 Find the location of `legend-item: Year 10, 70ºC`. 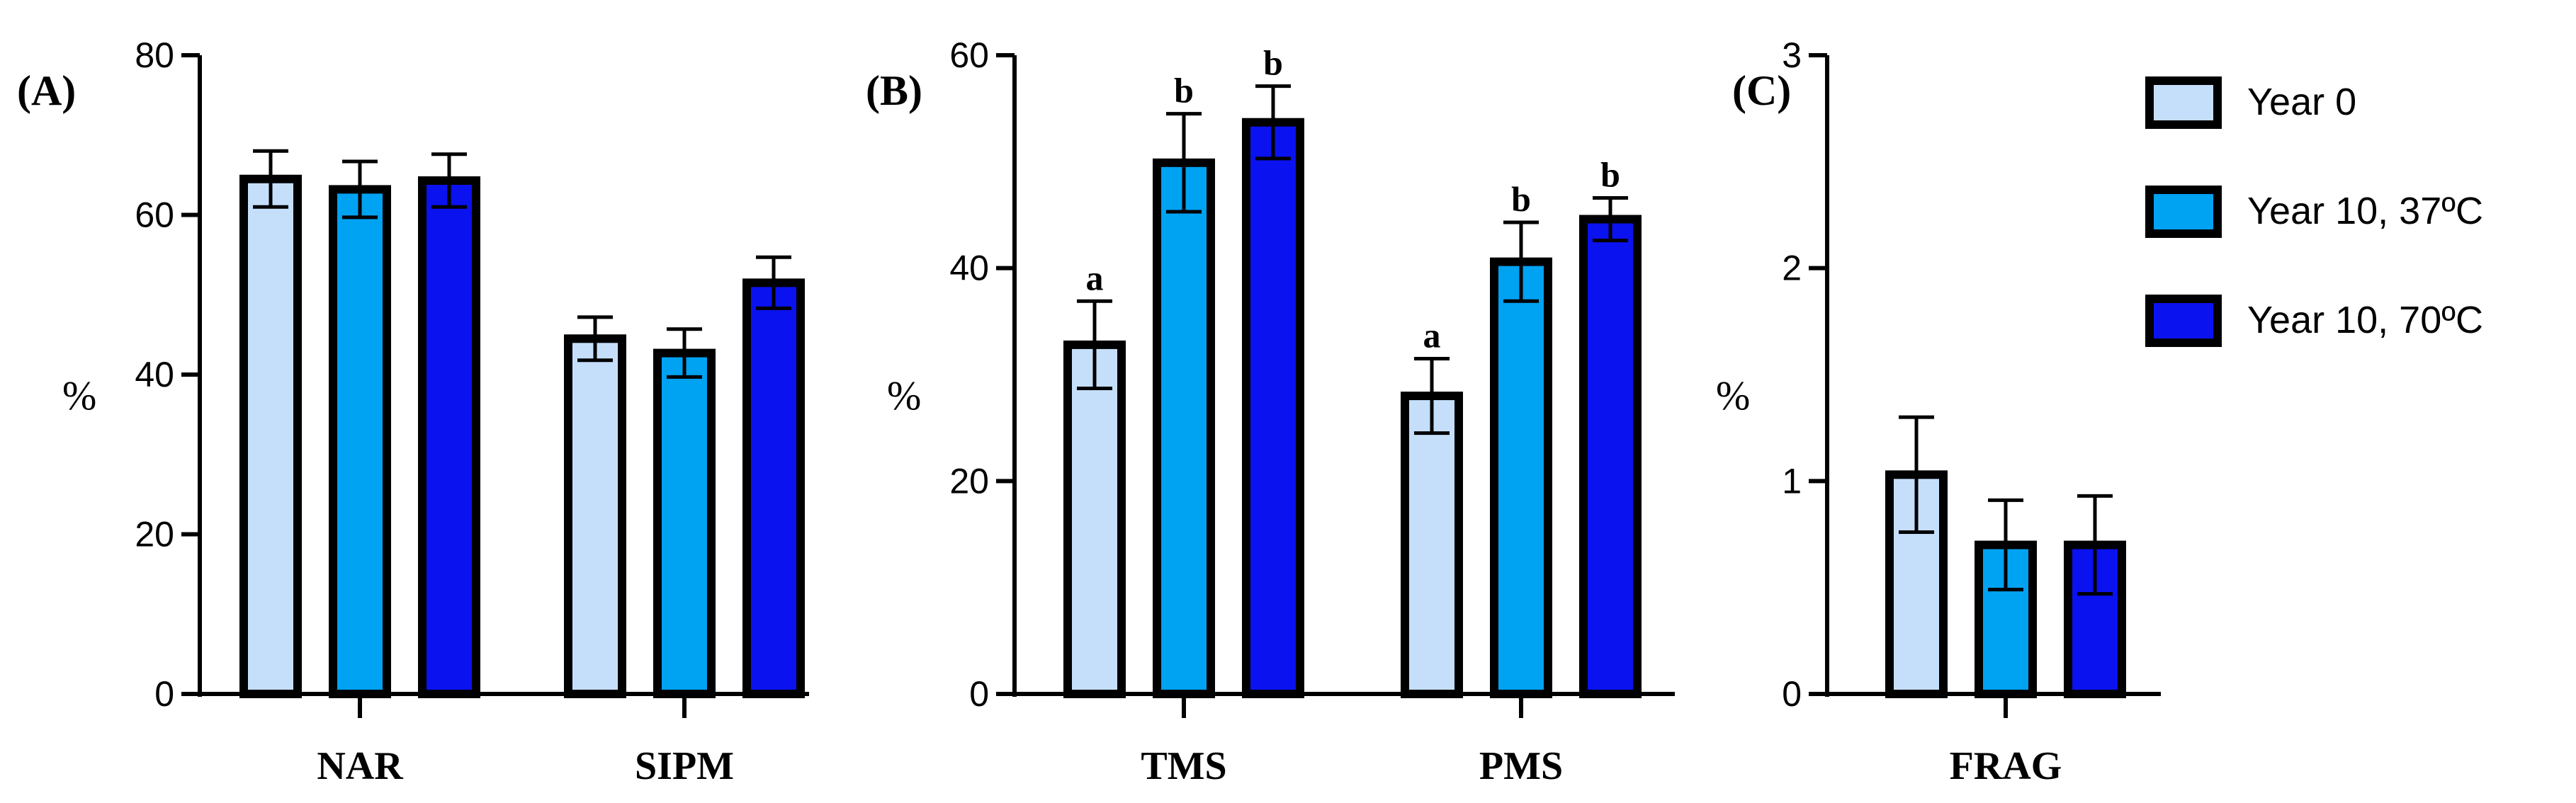

legend-item: Year 10, 70ºC is located at coordinates (2314, 321).